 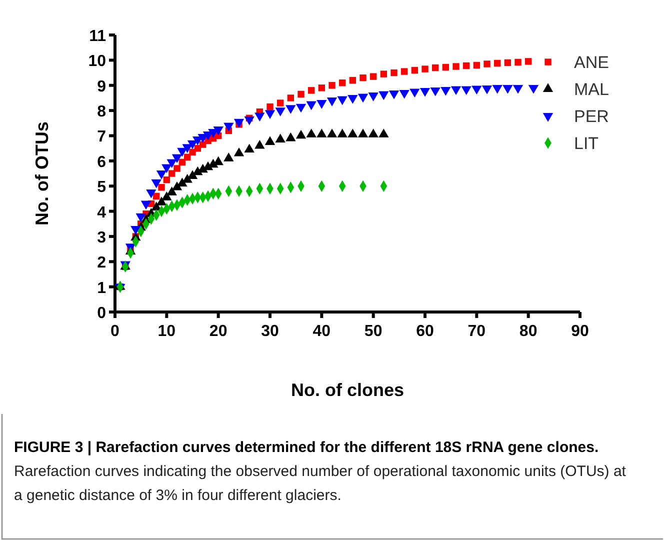 What do you see at coordinates (580, 331) in the screenshot?
I see `x-tick-label: 90` at bounding box center [580, 331].